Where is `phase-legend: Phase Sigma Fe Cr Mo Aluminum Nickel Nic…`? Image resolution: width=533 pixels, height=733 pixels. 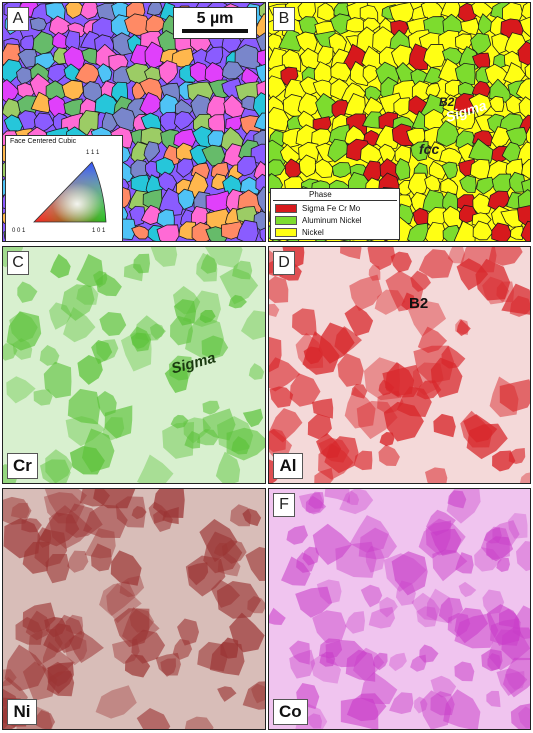
phase-legend: Phase Sigma Fe Cr Mo Aluminum Nickel Nic… is located at coordinates (335, 214).